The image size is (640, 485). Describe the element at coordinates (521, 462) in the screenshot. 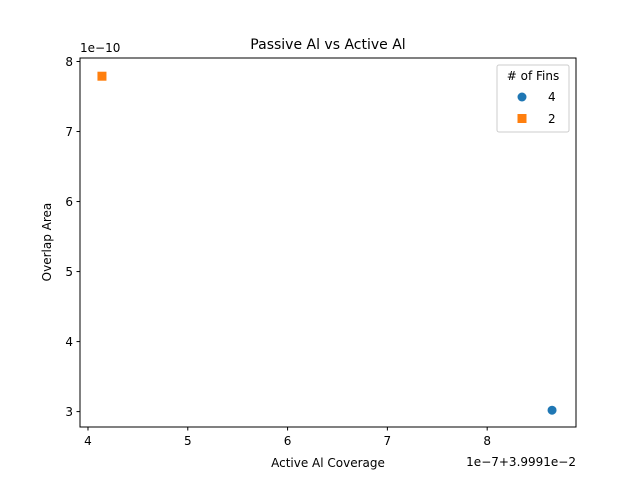

I see `x-offset-text: 1e−7+3.9991e−2` at that location.